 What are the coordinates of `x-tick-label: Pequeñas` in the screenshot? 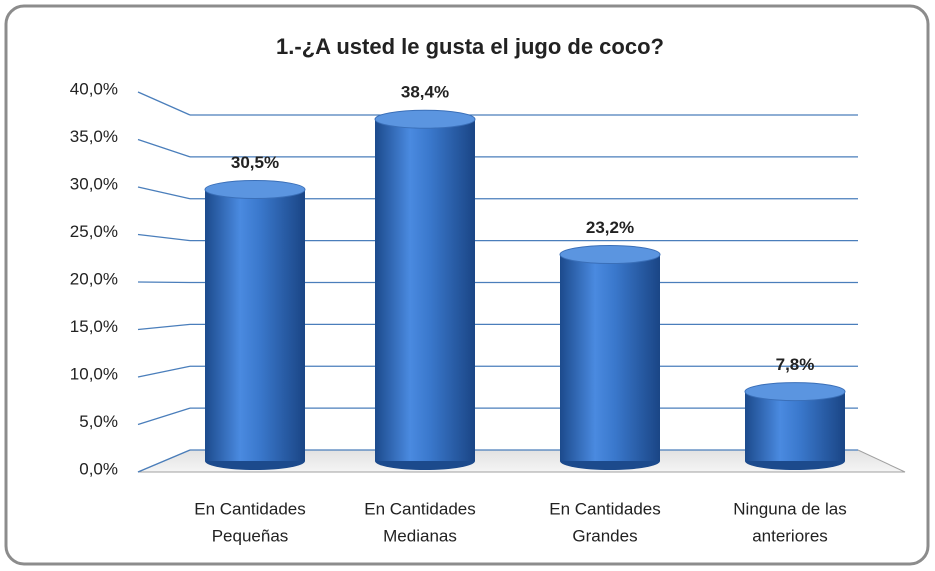 It's located at (250, 535).